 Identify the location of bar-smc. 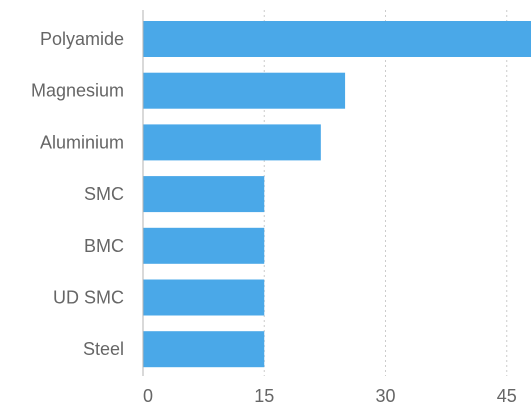
(204, 194).